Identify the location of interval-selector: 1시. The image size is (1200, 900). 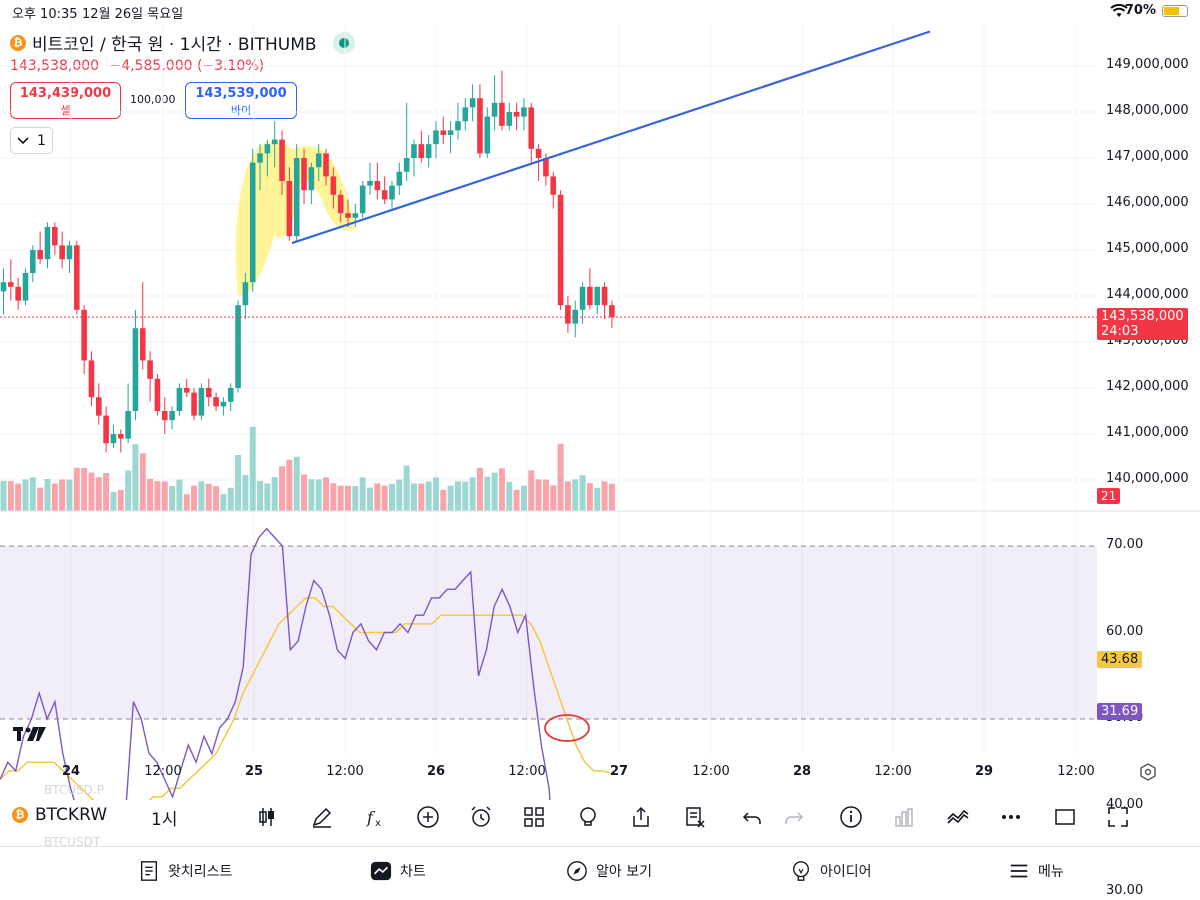
(164, 820).